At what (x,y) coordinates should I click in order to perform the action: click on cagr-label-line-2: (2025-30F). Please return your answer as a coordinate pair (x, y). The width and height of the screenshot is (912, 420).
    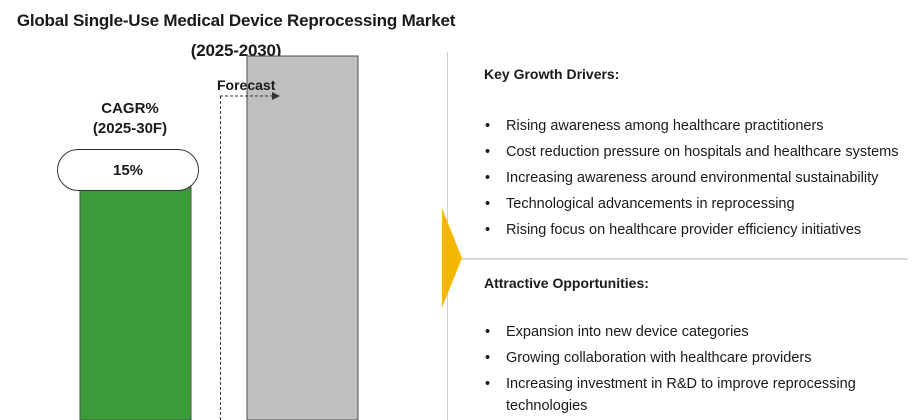
    Looking at the image, I should click on (130, 128).